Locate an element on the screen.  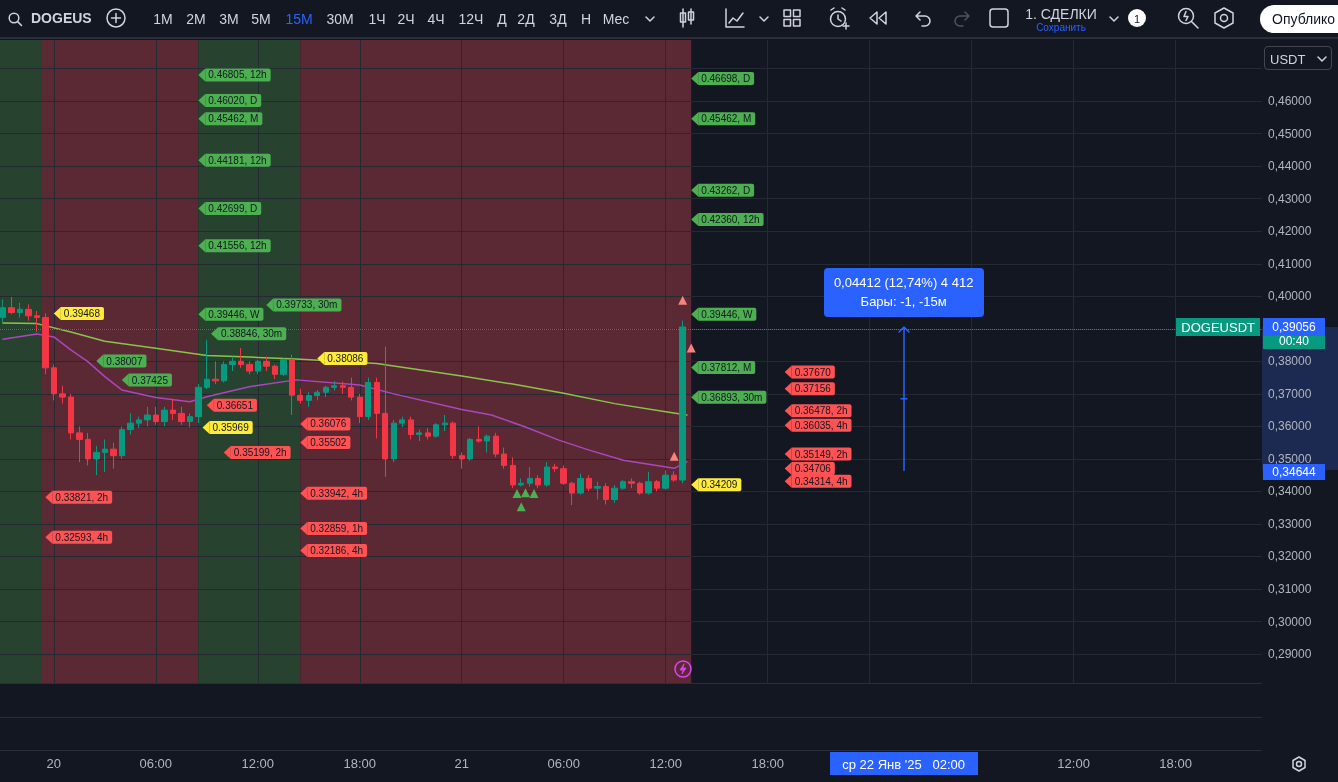
text: DOGEUS is located at coordinates (61, 18).